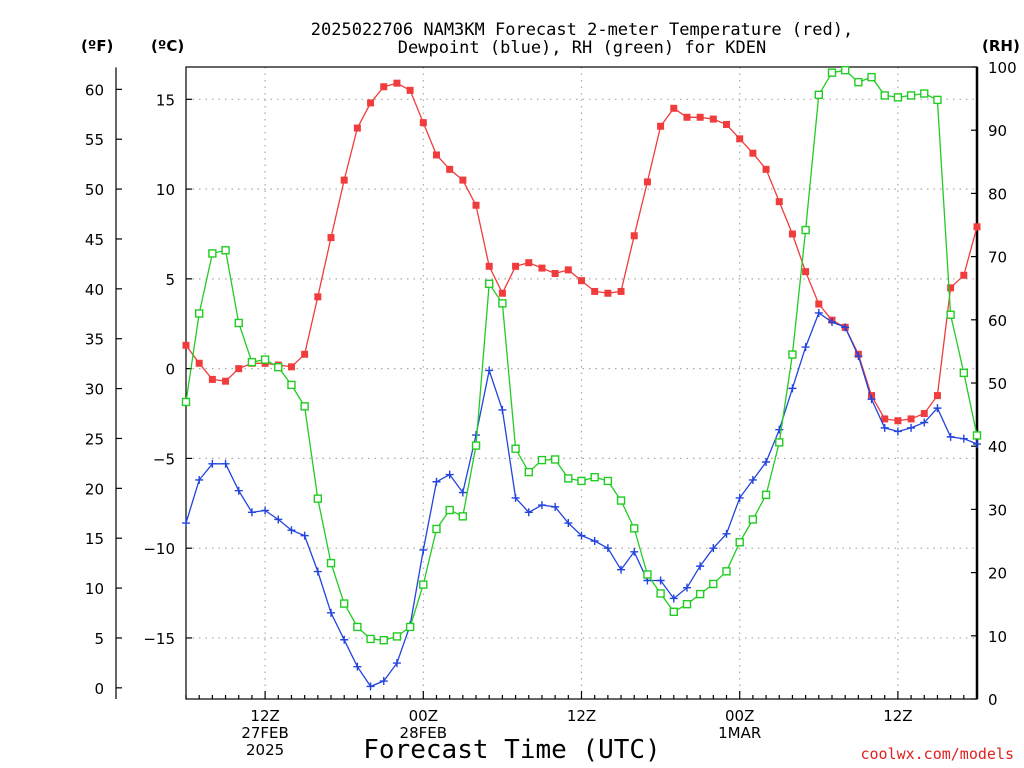 This screenshot has height=768, width=1024. What do you see at coordinates (159, 639) in the screenshot?
I see `celsius-tick-label: −15` at bounding box center [159, 639].